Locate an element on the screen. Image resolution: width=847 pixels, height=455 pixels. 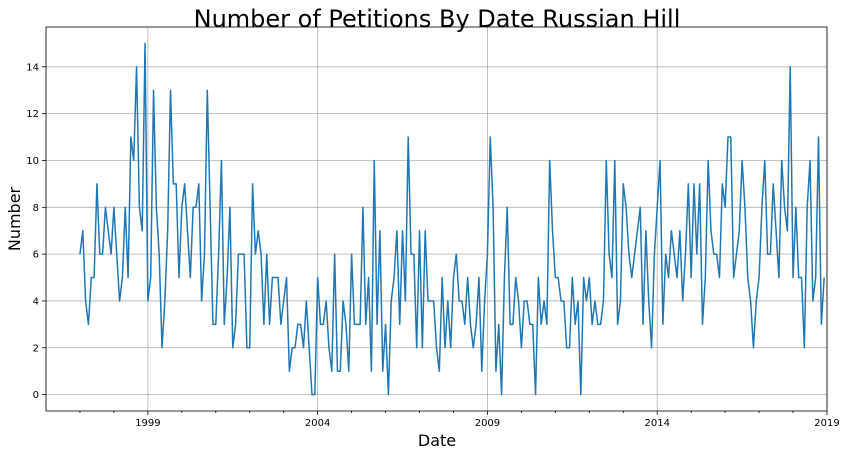
x-tick-label: 2014 is located at coordinates (656, 423).